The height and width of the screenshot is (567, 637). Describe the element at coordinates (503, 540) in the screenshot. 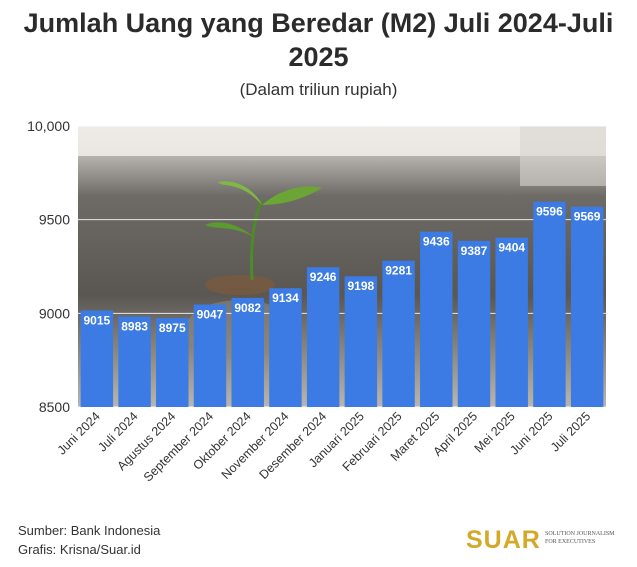

I see `suar-logo: SUAR` at that location.